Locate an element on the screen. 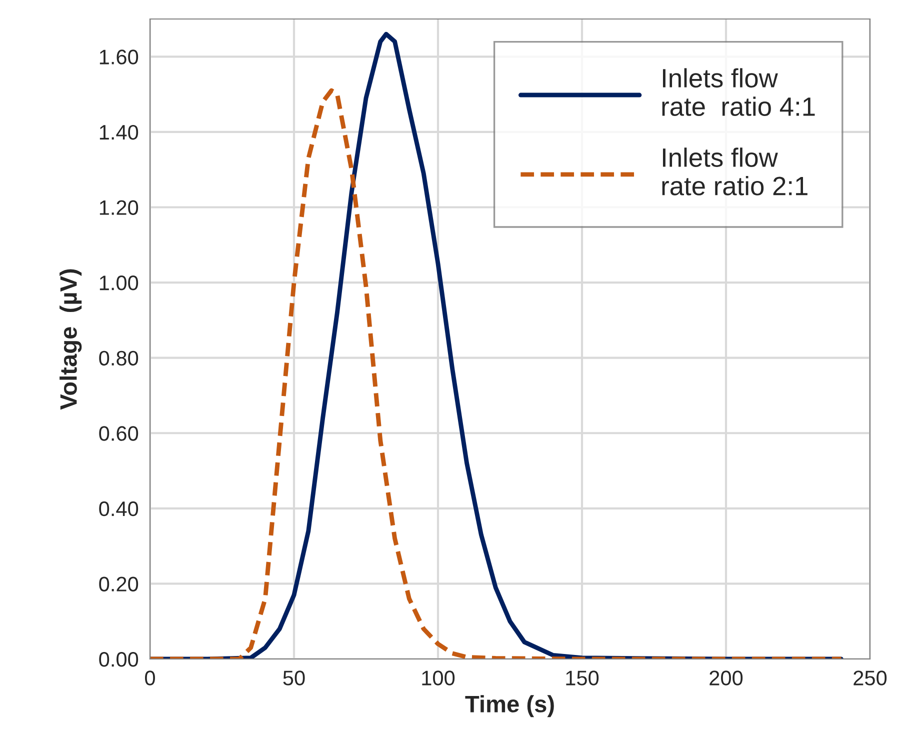 This screenshot has width=913, height=744. x-tick-label: 150 is located at coordinates (582, 678).